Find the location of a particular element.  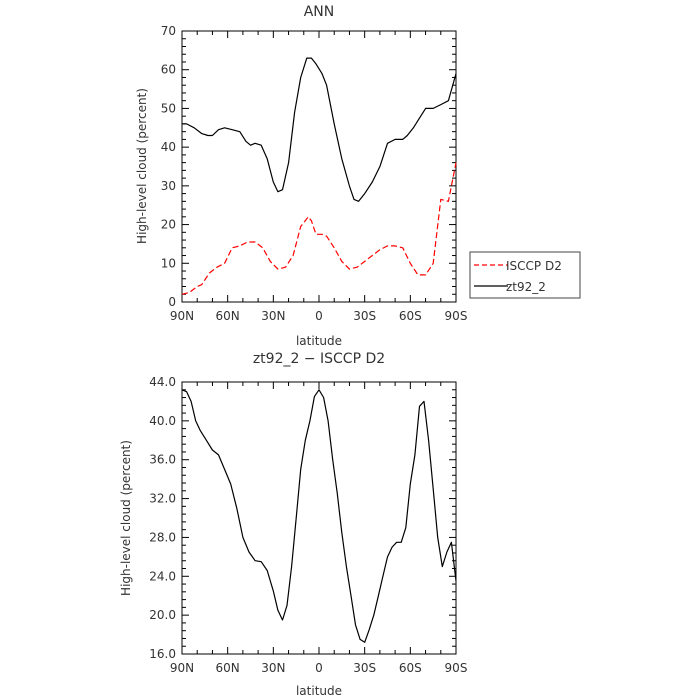

top-y-tick-label: 10 is located at coordinates (168, 263).